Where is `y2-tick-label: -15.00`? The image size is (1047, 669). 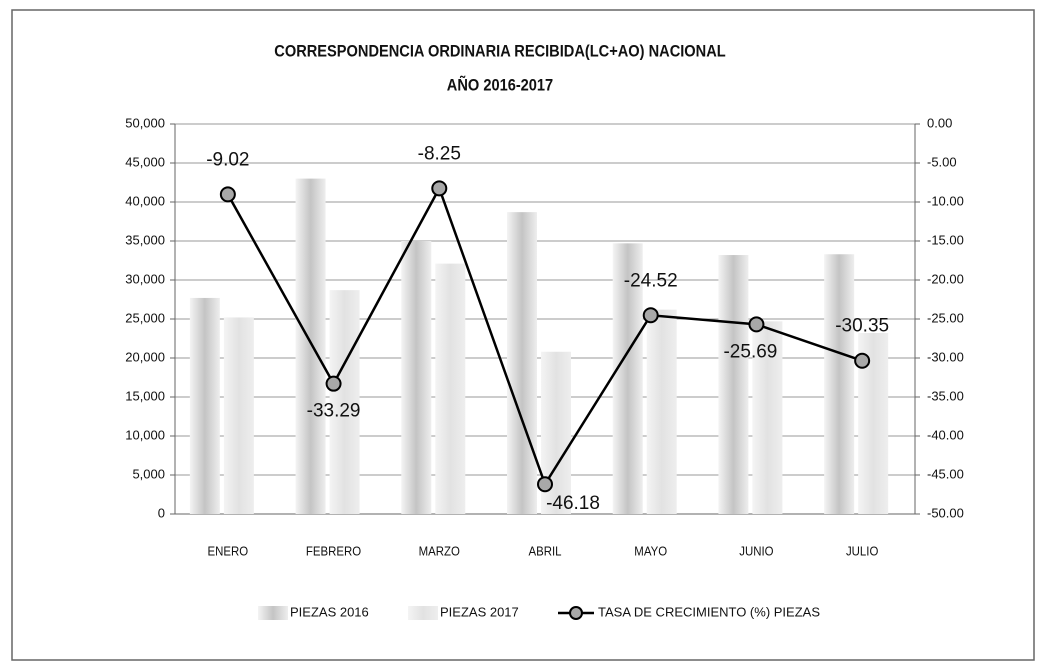 y2-tick-label: -15.00 is located at coordinates (945, 239).